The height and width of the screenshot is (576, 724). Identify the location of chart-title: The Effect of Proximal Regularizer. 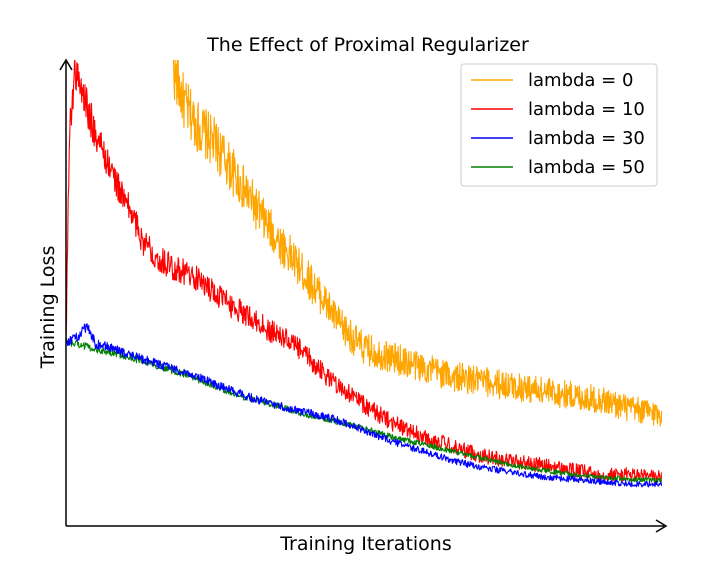
(367, 45).